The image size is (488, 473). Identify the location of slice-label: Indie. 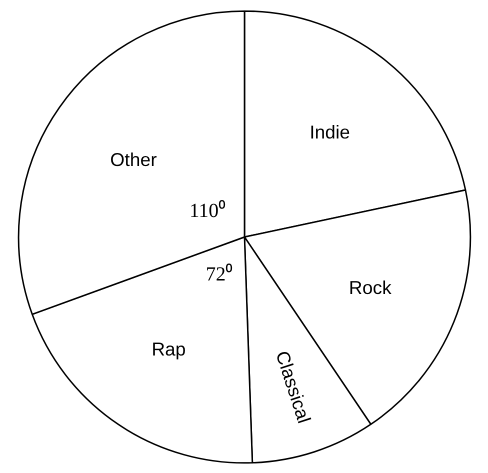
(330, 131).